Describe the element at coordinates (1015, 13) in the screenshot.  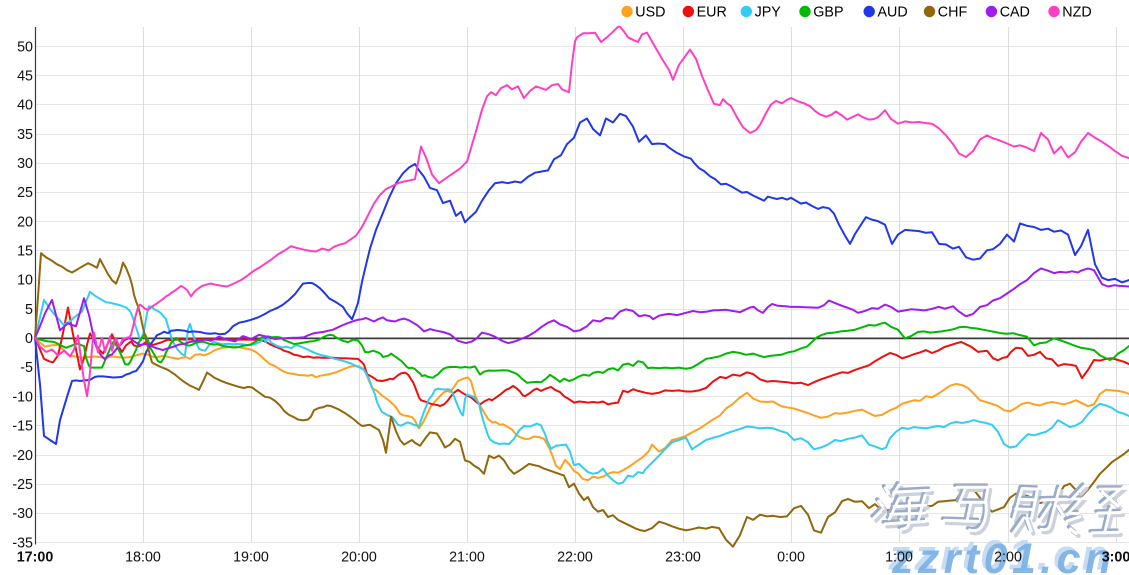
I see `svg-text: CAD` at that location.